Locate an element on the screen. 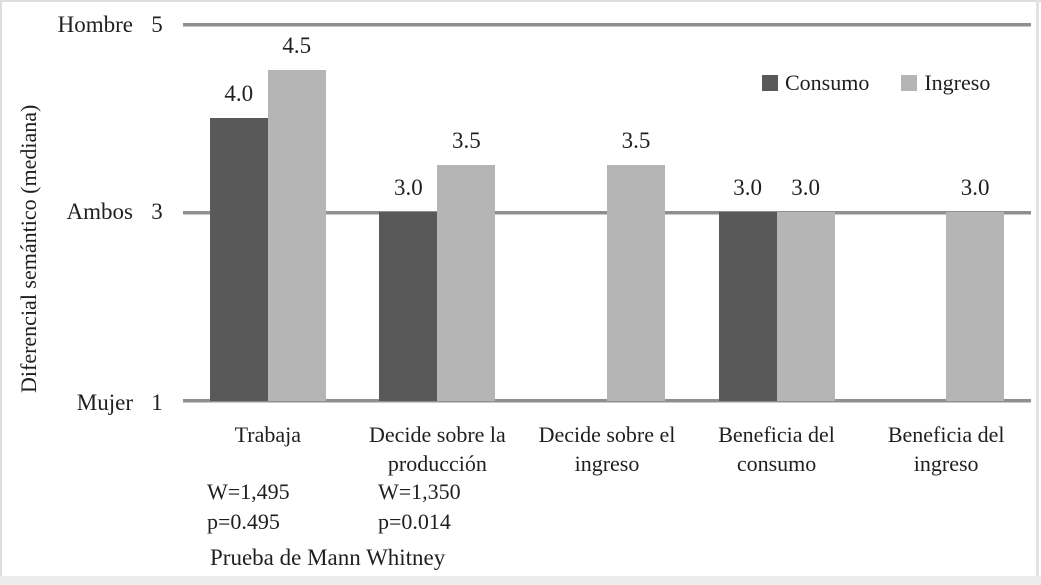 The width and height of the screenshot is (1041, 585). frame-border-left is located at coordinates (1, 292).